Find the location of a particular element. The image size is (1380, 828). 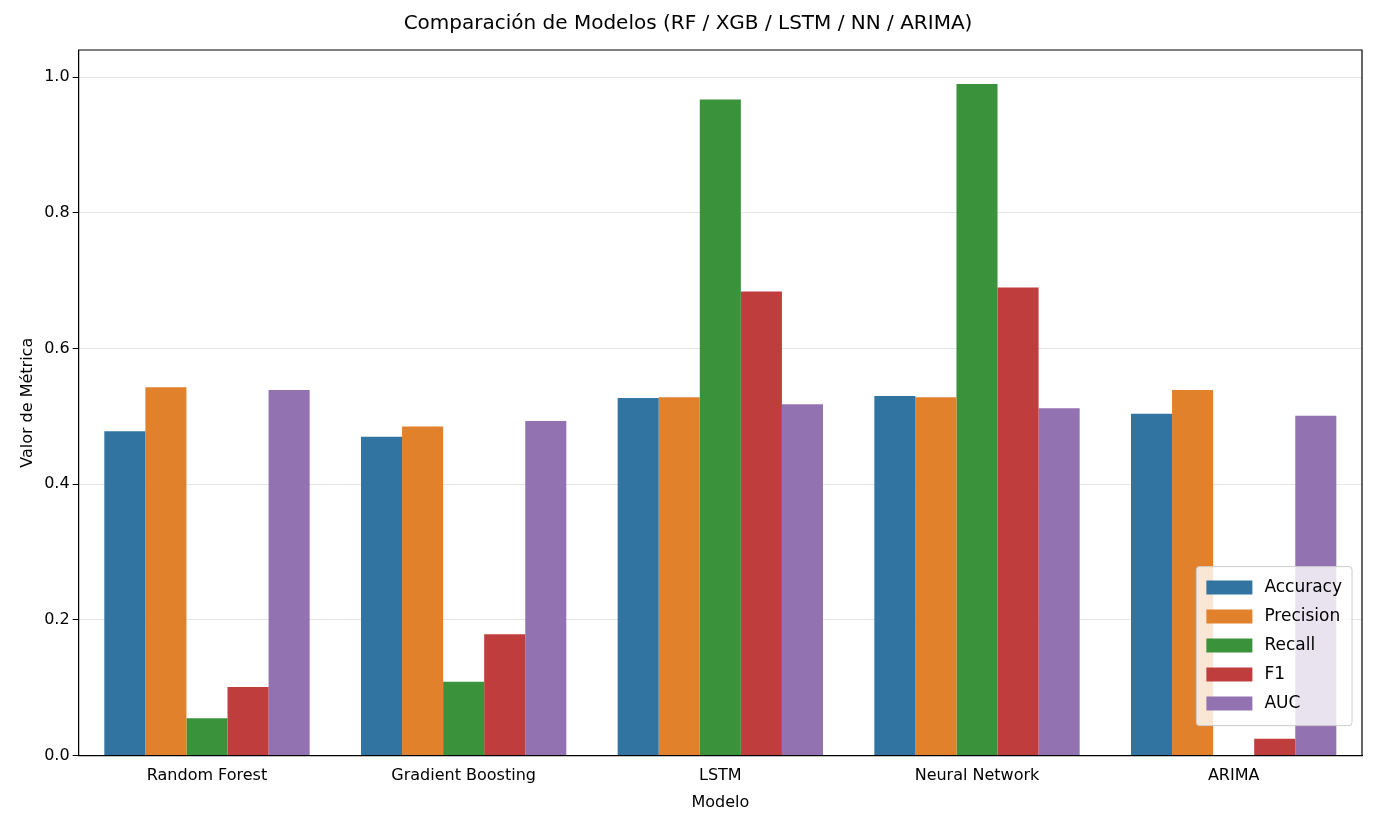

x-tick-label: ARIMA is located at coordinates (1233, 775).